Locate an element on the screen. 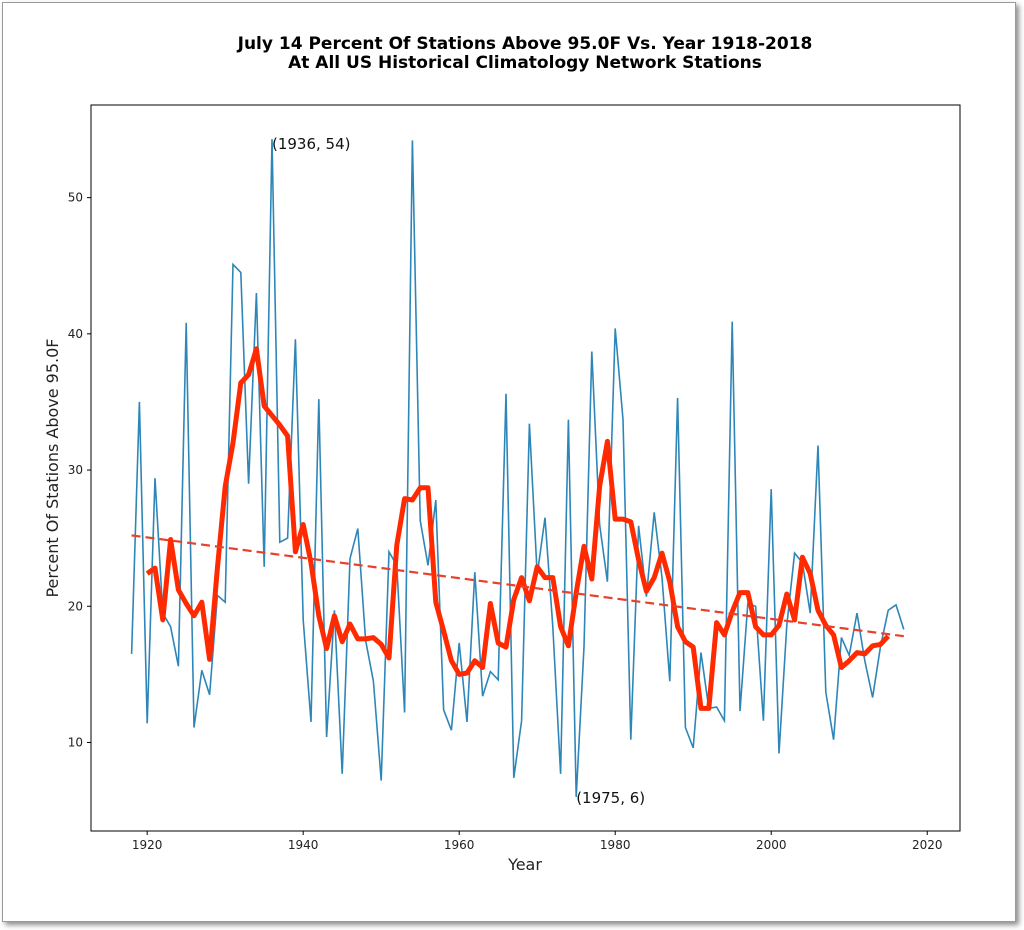 Image resolution: width=1024 pixels, height=930 pixels. x-tick-label: 1940 is located at coordinates (303, 845).